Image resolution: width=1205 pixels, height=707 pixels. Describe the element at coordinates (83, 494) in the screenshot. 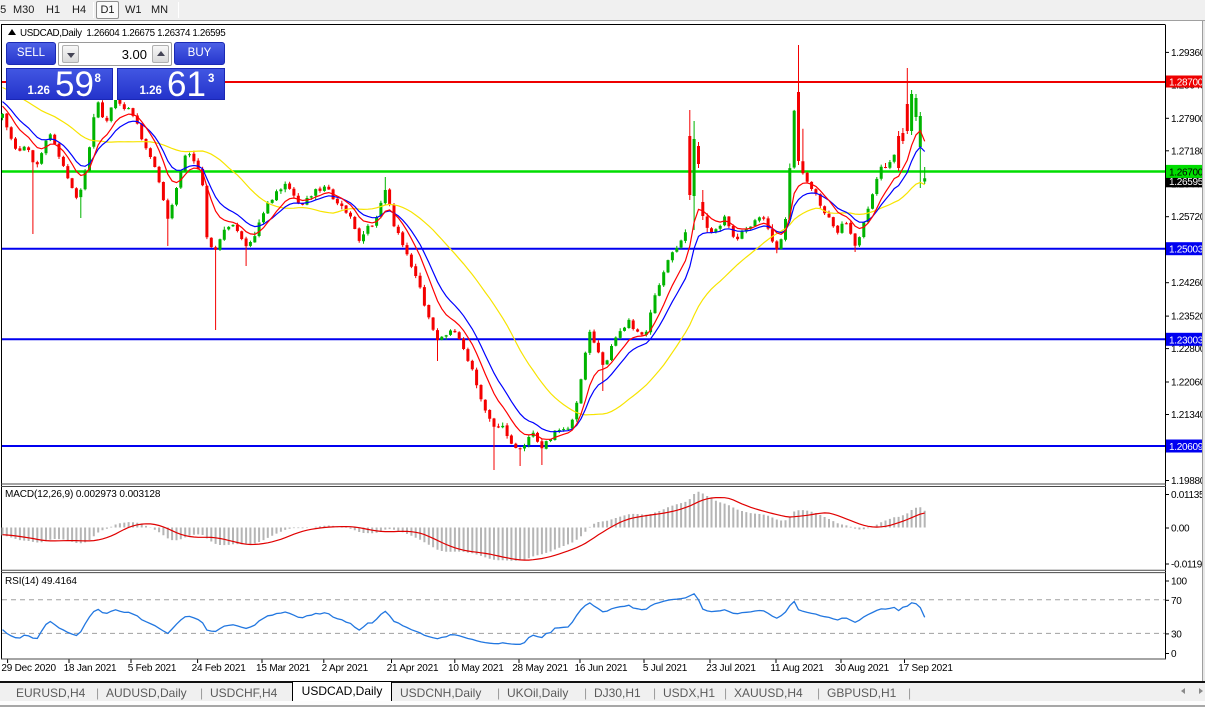

I see `svg-text:MACD(12,26,9) 0.002973 0.00312: MACD(12,26,9) 0.002973 0.003128` at that location.